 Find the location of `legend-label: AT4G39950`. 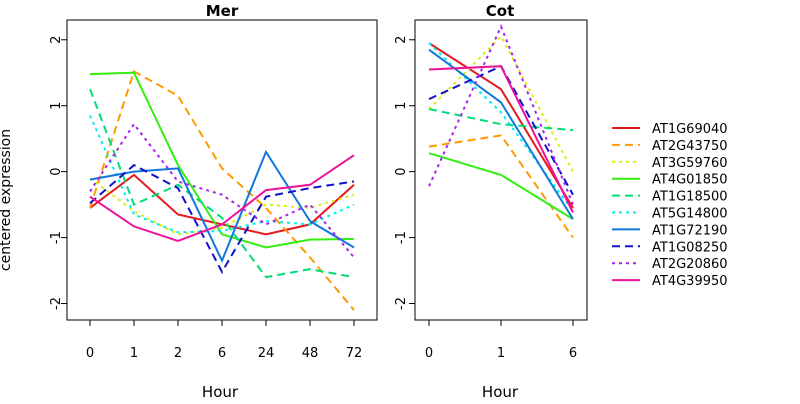

legend-label: AT4G39950 is located at coordinates (690, 281).